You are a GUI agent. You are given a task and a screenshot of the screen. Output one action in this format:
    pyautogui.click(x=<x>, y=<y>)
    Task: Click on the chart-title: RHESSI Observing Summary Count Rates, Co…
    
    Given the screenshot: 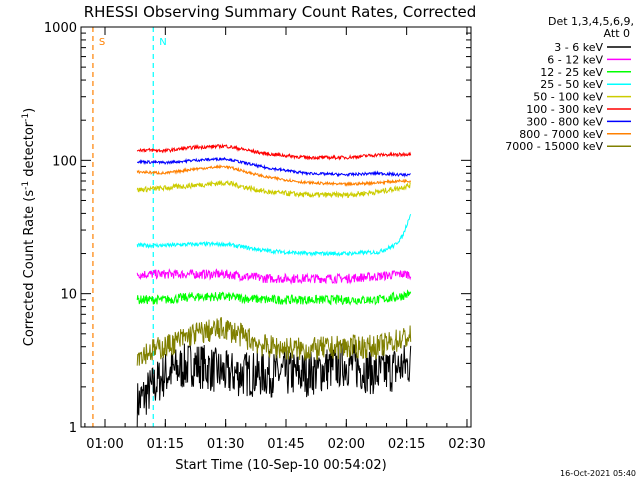 What is the action you would take?
    pyautogui.click(x=280, y=12)
    